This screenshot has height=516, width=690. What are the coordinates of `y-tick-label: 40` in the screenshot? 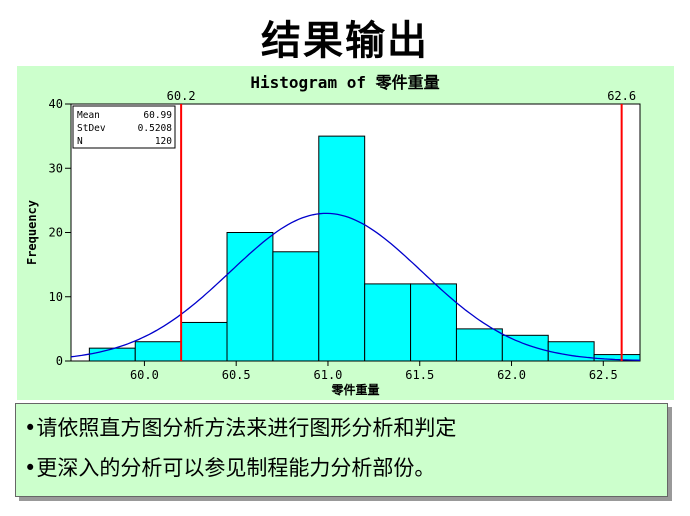 It's located at (56, 104).